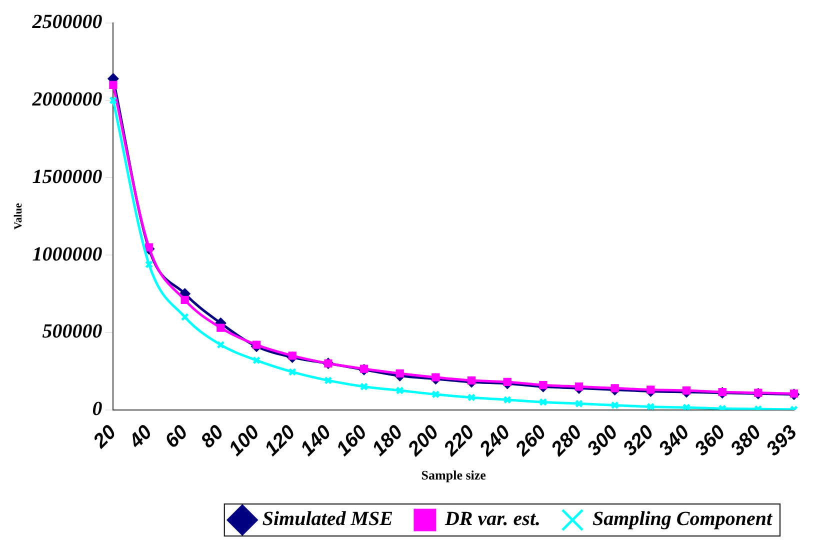 The image size is (832, 548). What do you see at coordinates (453, 475) in the screenshot?
I see `x-axis-title: Sample size` at bounding box center [453, 475].